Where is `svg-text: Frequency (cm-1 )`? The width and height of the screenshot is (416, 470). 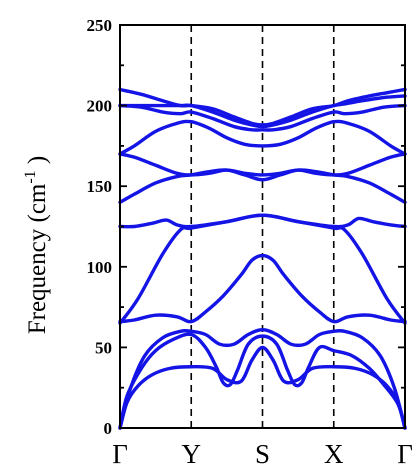
svg-text: Frequency (cm-1 ) is located at coordinates (36, 245).